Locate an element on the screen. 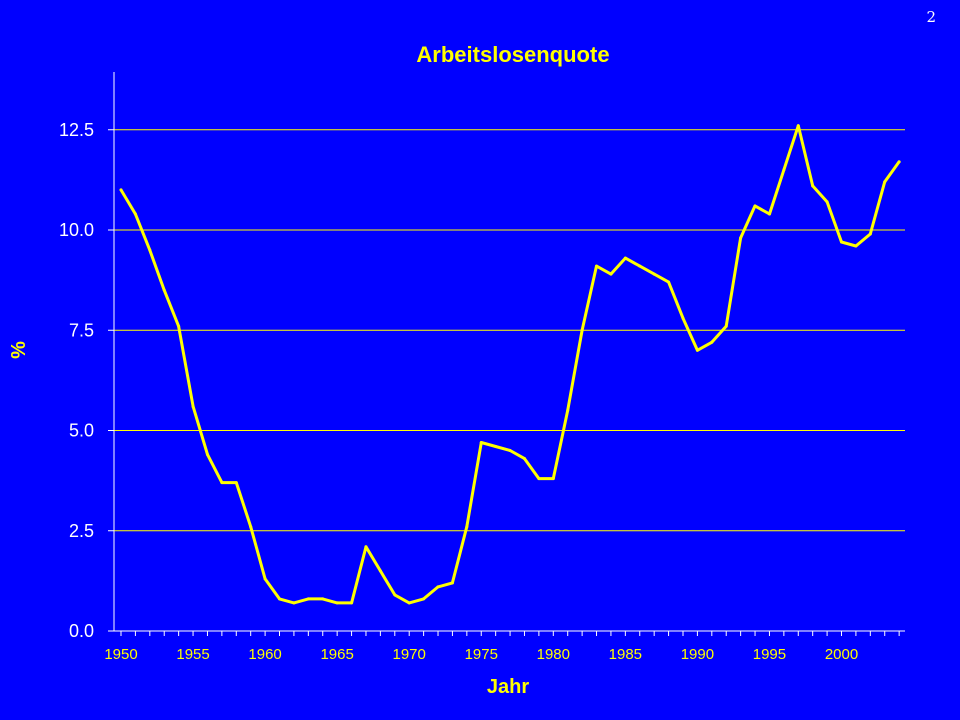 The image size is (960, 720). x-tick-label: 1995 is located at coordinates (769, 654).